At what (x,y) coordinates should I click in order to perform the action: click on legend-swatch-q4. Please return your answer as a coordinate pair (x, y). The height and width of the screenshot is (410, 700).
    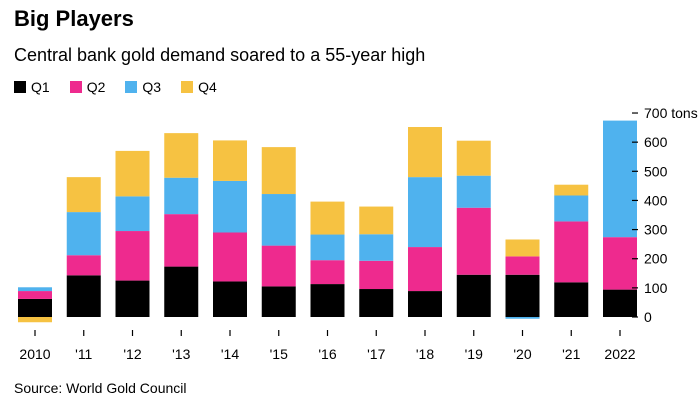
    Looking at the image, I should click on (187, 87).